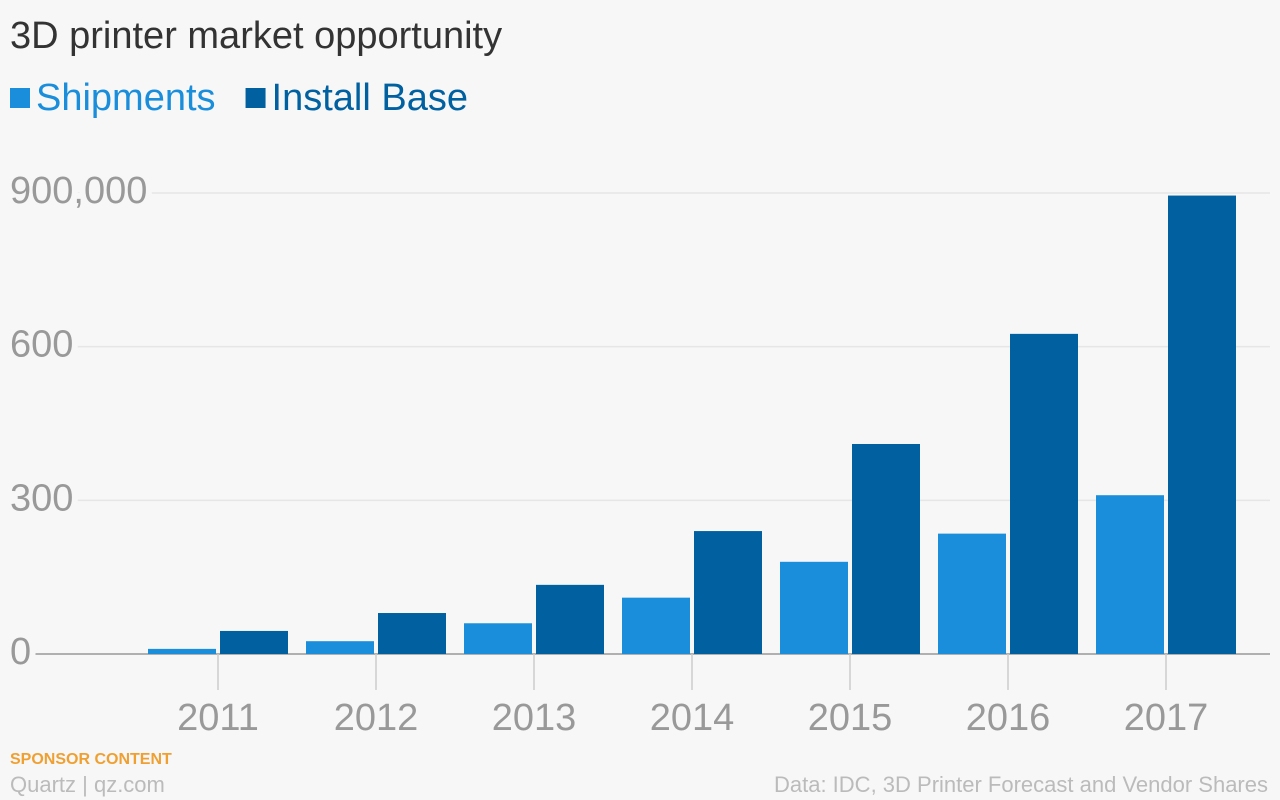 This screenshot has height=800, width=1280. I want to click on y-tick-label: 600, so click(41, 345).